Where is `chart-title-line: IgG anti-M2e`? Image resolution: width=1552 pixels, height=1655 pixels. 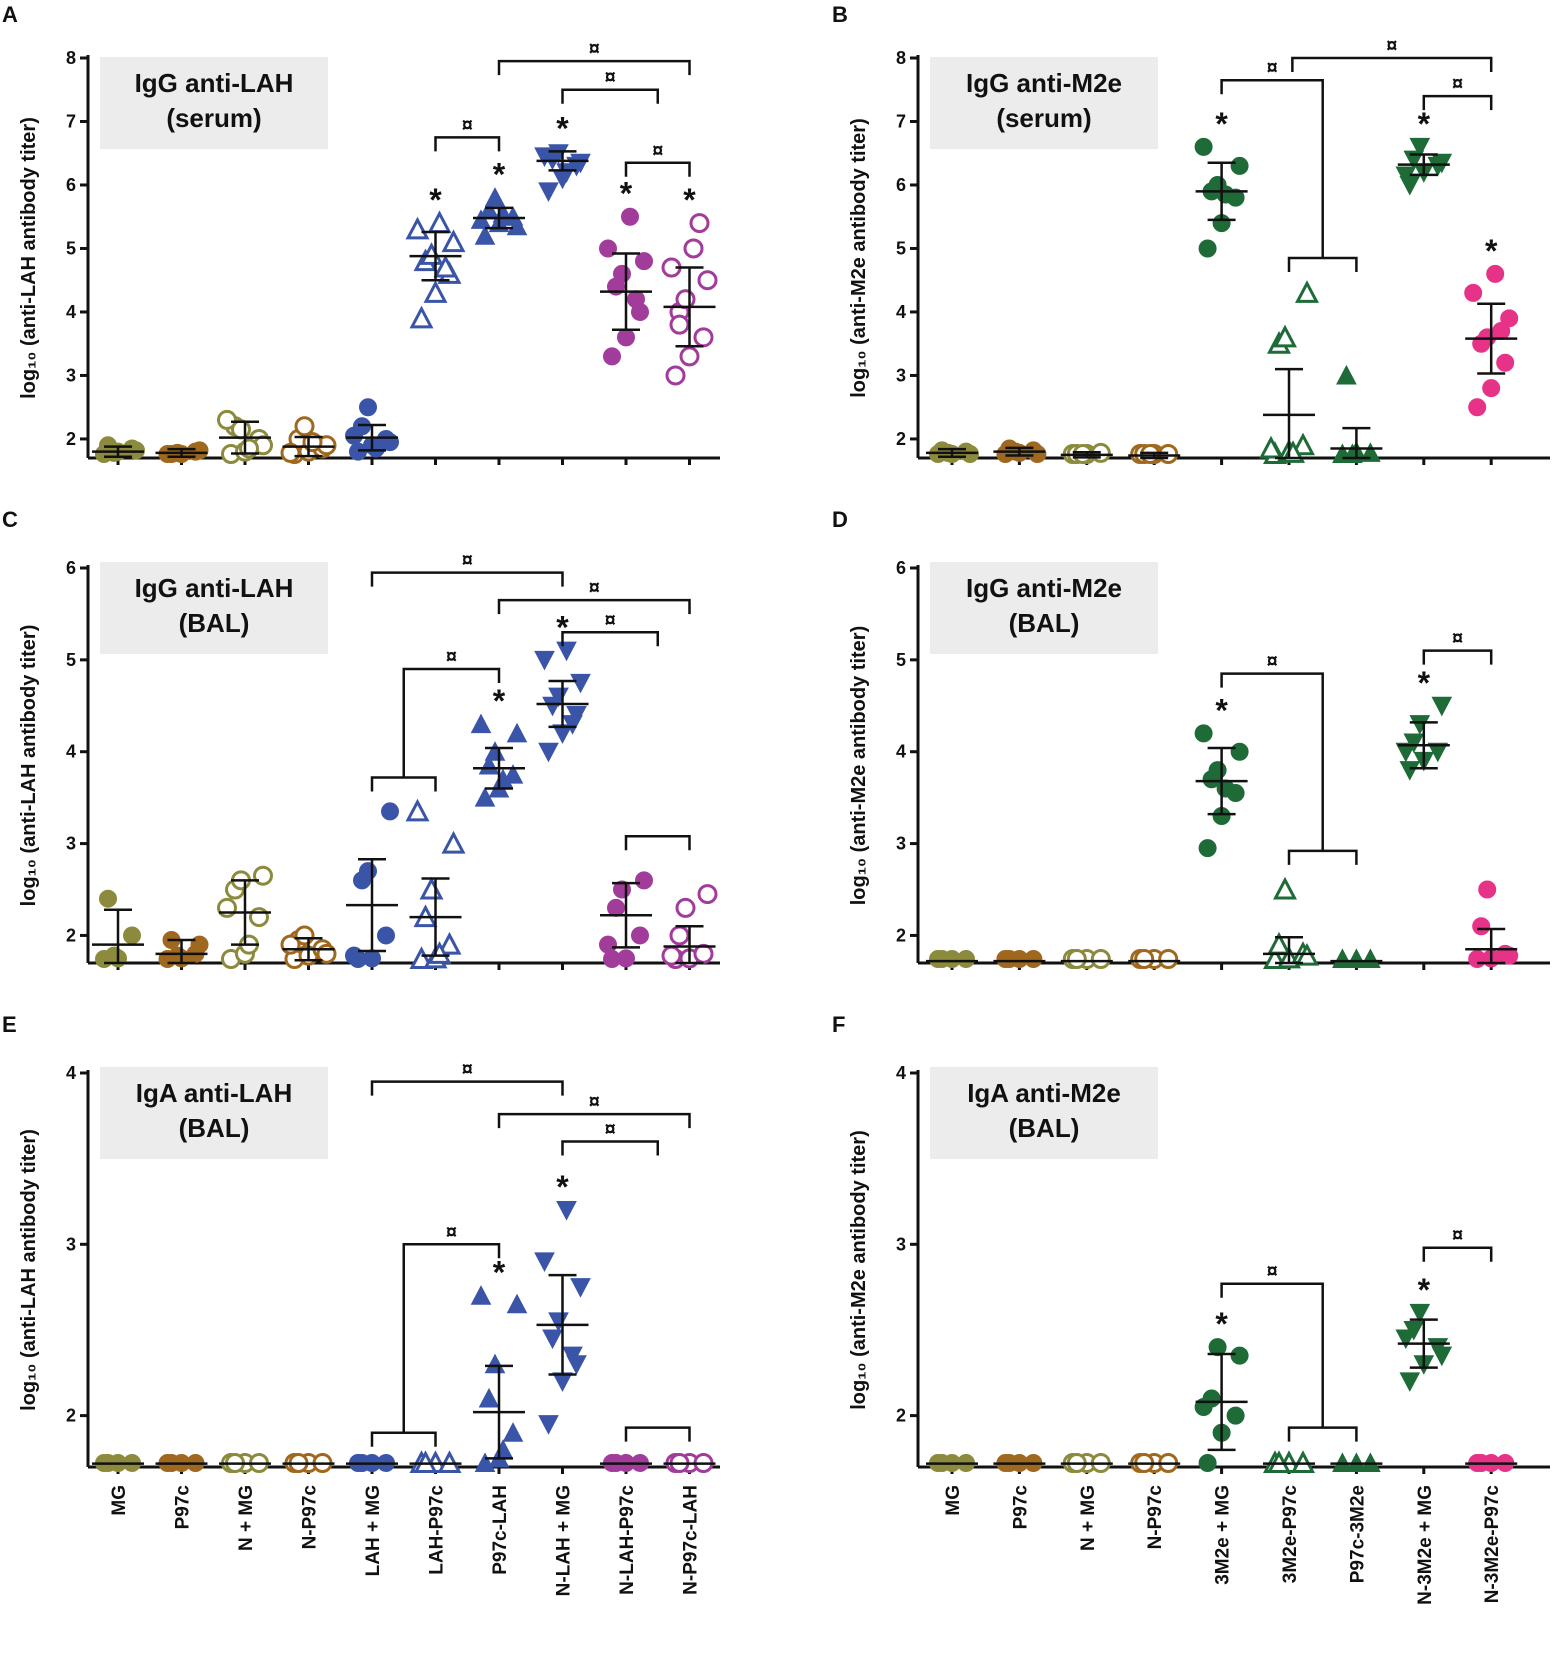
chart-title-line: IgG anti-M2e is located at coordinates (1044, 588).